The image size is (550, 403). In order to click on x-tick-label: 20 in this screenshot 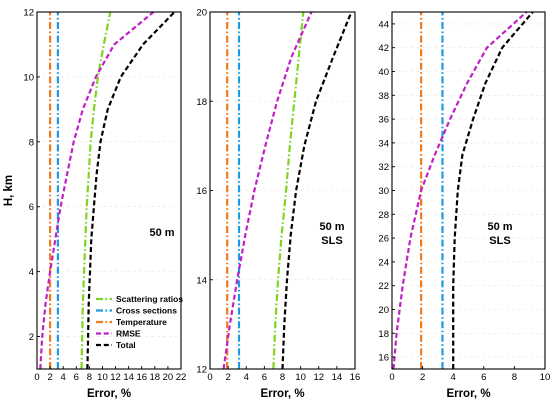, I will do `click(168, 377)`.